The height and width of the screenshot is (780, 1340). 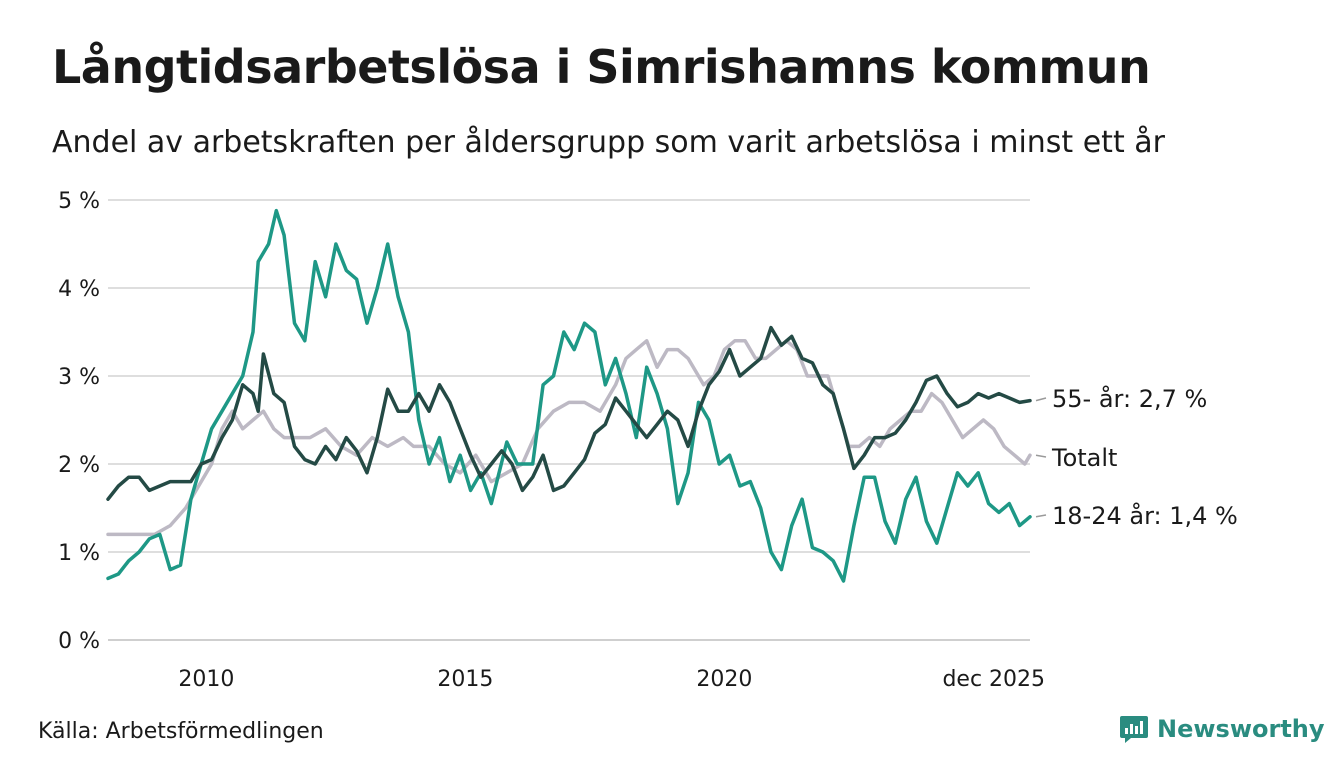 What do you see at coordinates (465, 679) in the screenshot?
I see `x-tick-label: 2015` at bounding box center [465, 679].